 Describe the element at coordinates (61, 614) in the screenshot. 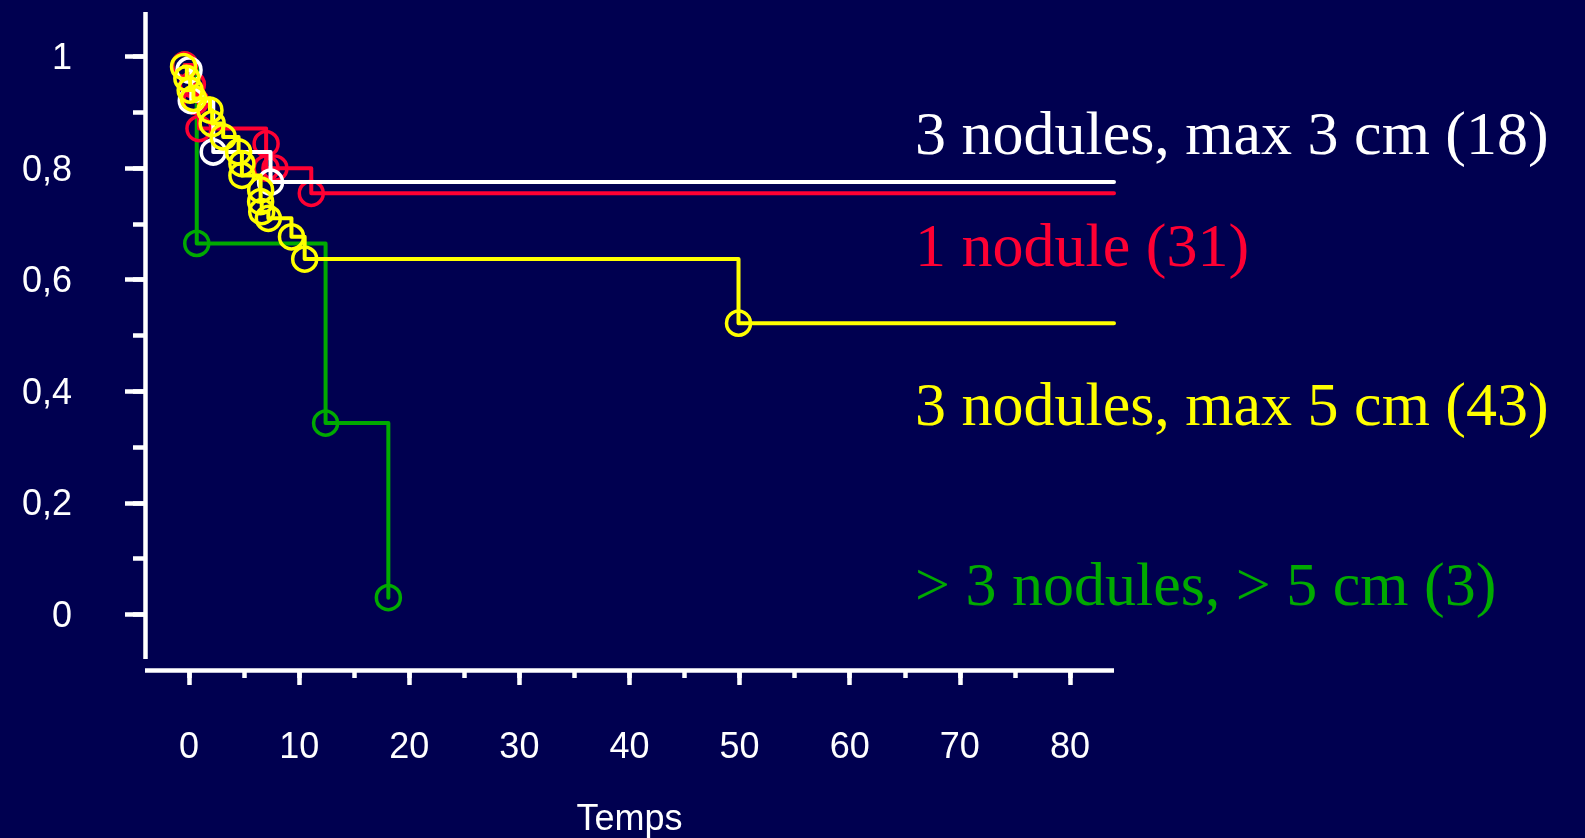

I see `y-tick-label: 0` at that location.